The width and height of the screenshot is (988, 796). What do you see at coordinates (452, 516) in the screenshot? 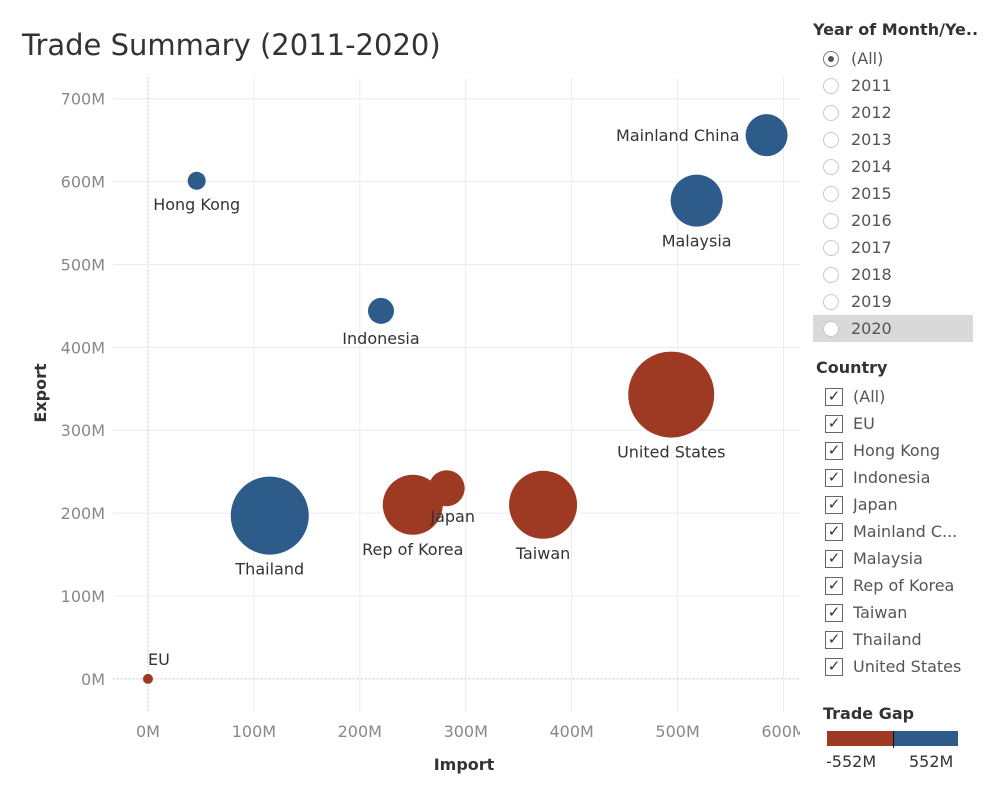
I see `label-japan: Japan` at bounding box center [452, 516].